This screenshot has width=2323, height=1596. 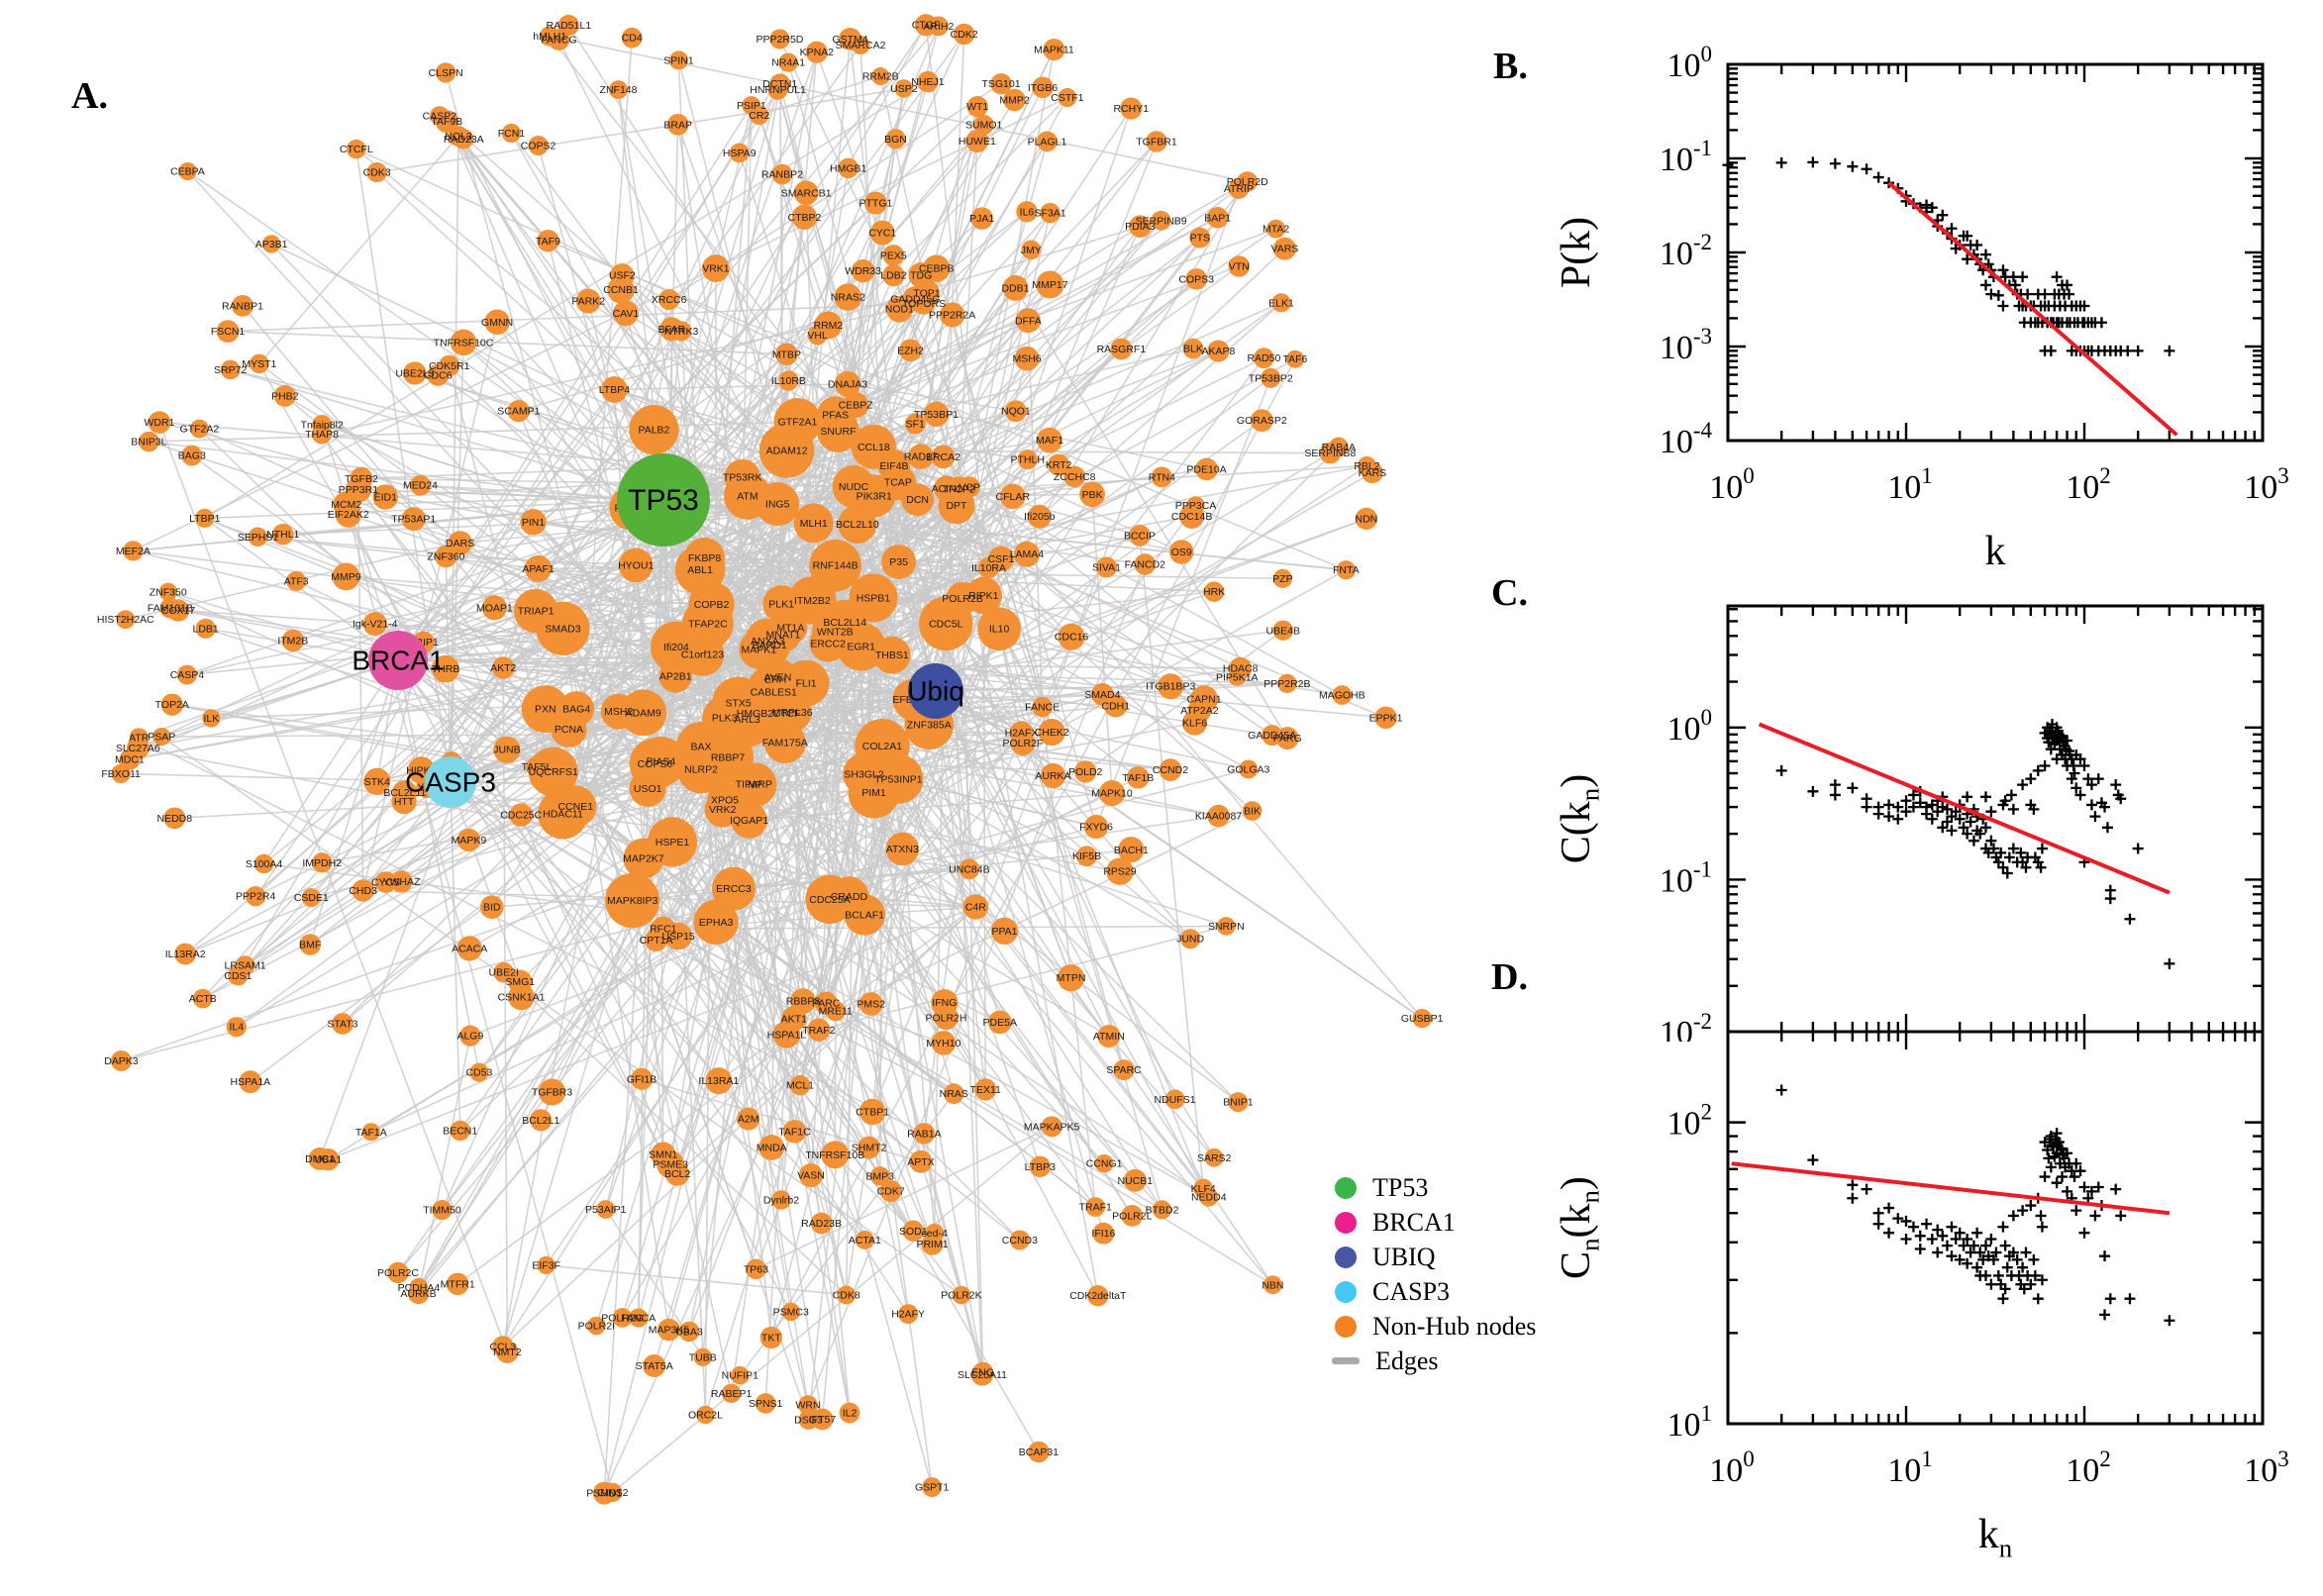 What do you see at coordinates (2266, 1468) in the screenshot?
I see `x-tick-label: 103` at bounding box center [2266, 1468].